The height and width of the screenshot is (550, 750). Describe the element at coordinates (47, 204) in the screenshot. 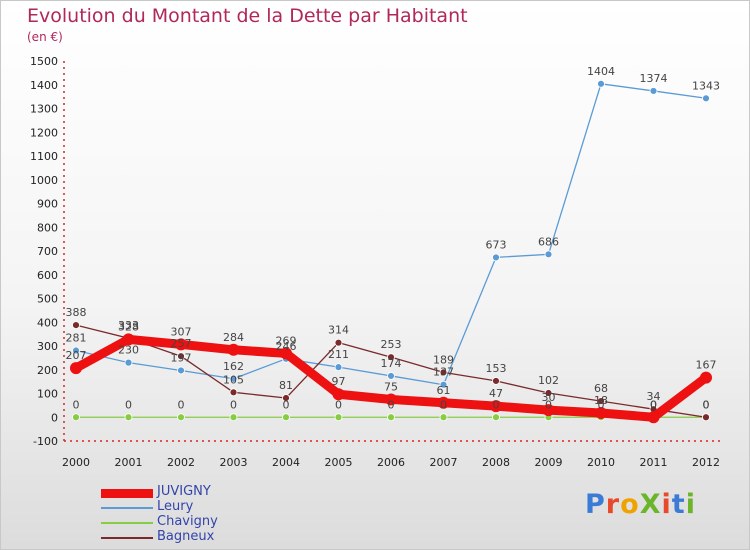

I see `y-tick-label: 900` at that location.